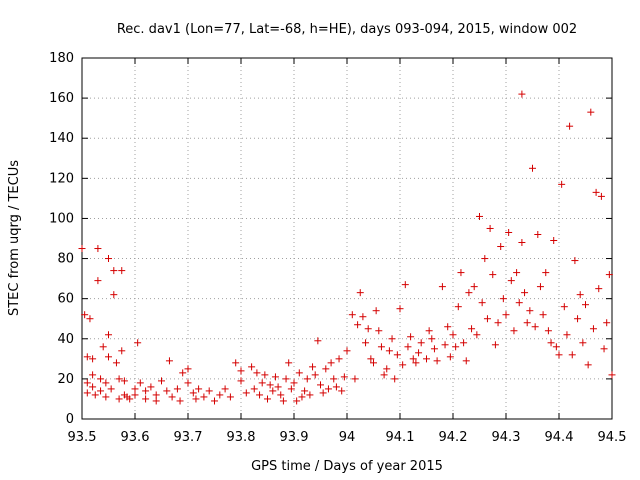 The image size is (640, 480). I want to click on x-tick-label: 94.5, so click(612, 437).